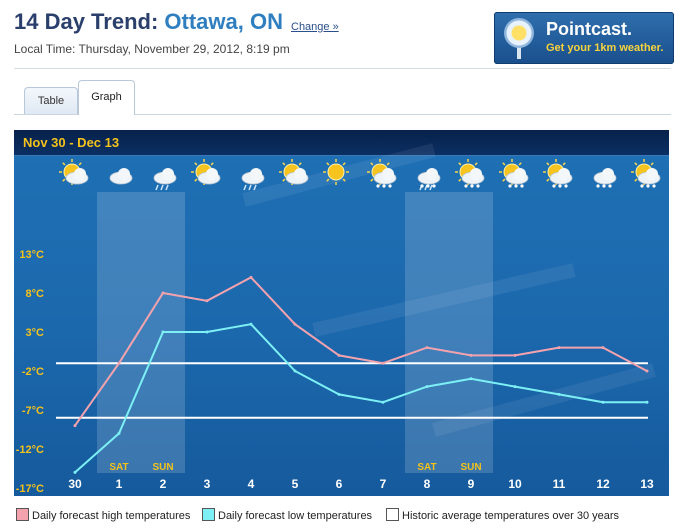  What do you see at coordinates (31, 255) in the screenshot?
I see `y-tick-label: 13°C` at bounding box center [31, 255].